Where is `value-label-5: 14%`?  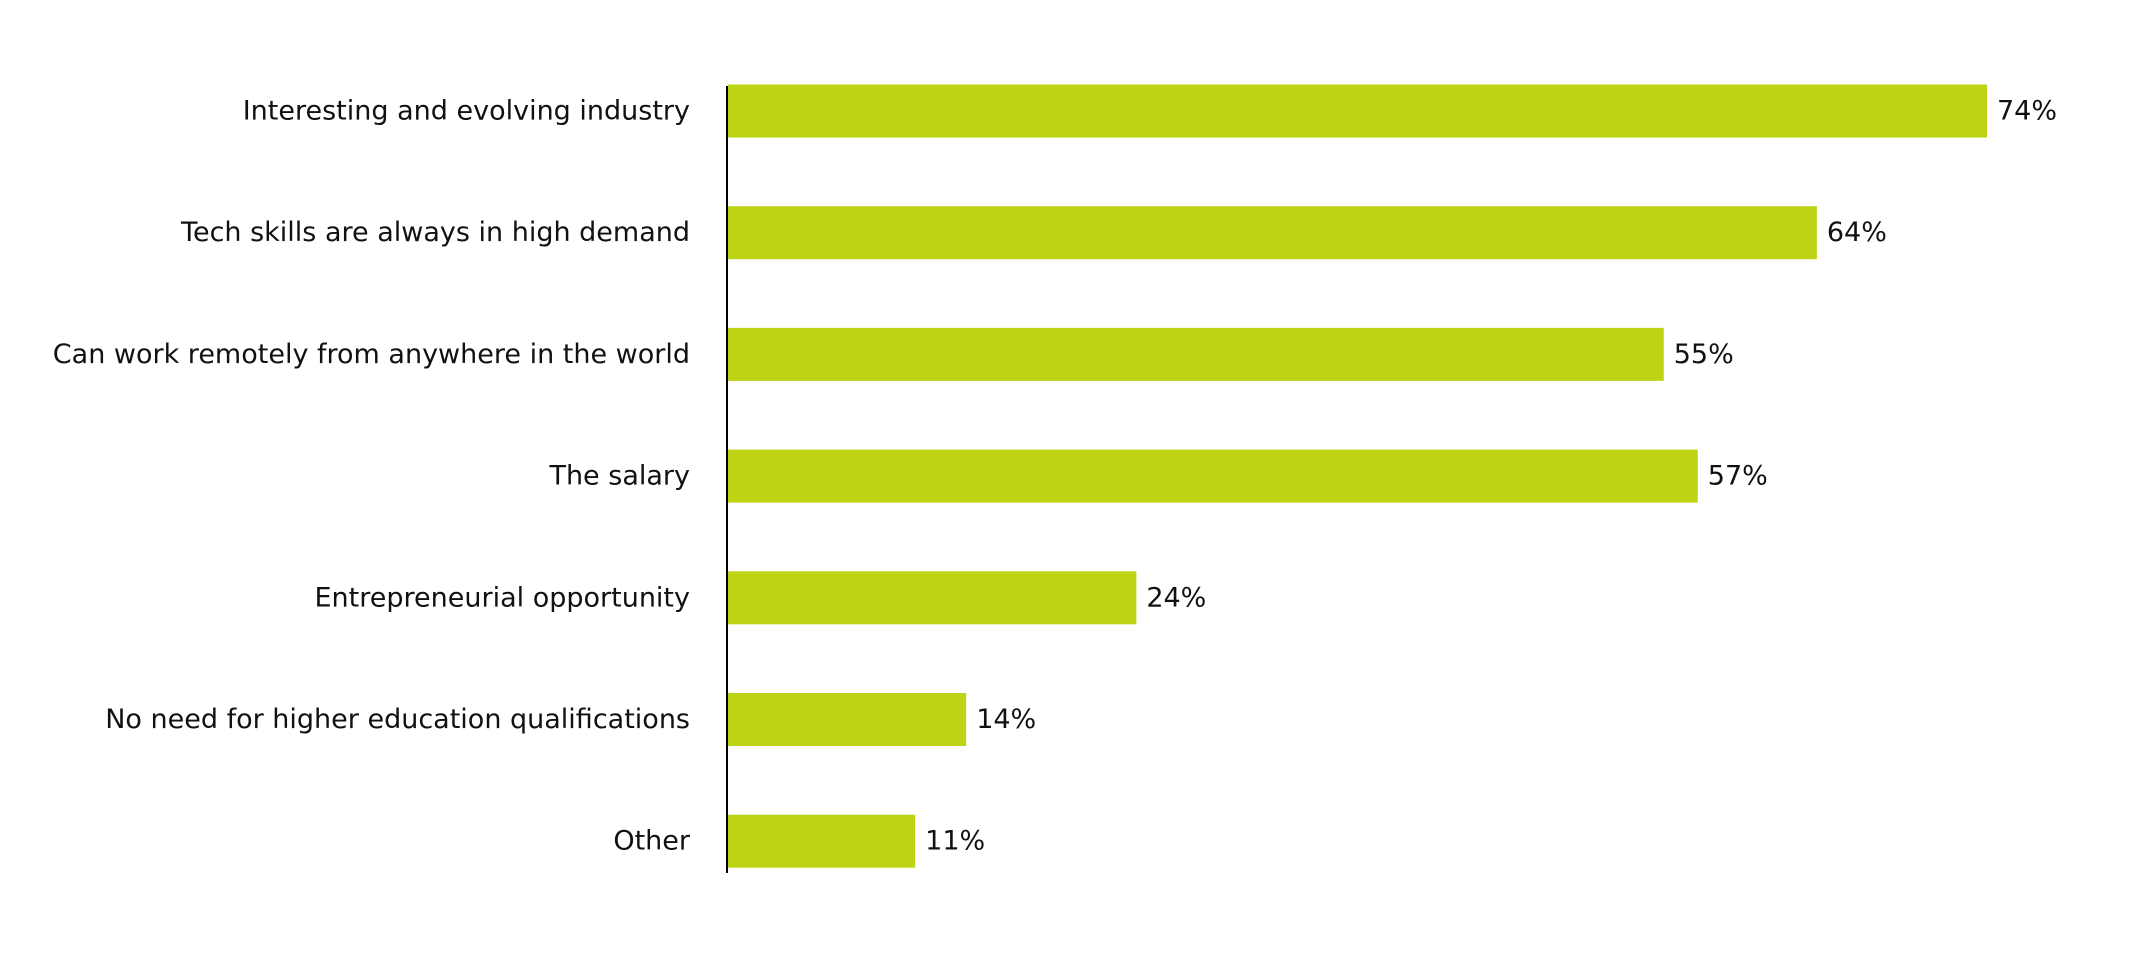 value-label-5: 14% is located at coordinates (1006, 719).